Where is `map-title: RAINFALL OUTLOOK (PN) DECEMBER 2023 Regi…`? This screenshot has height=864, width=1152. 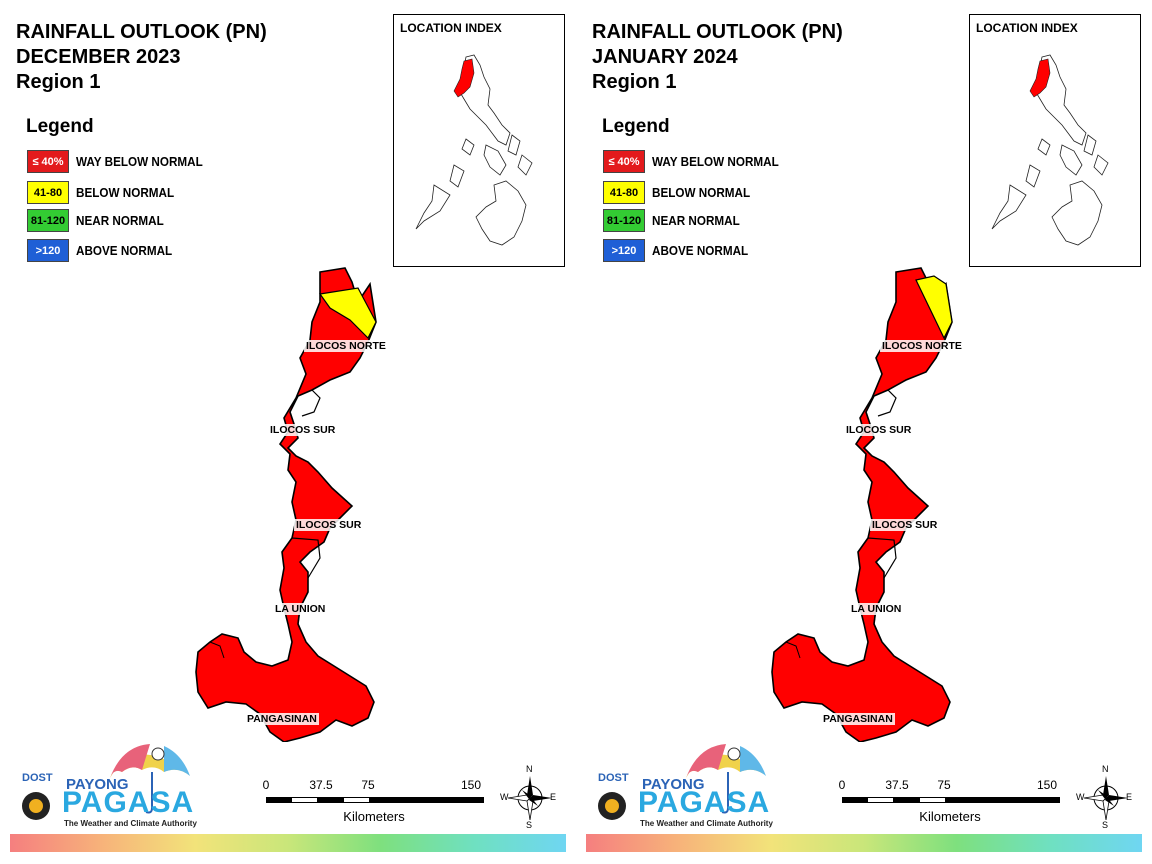 map-title: RAINFALL OUTLOOK (PN) DECEMBER 2023 Regi… is located at coordinates (141, 57).